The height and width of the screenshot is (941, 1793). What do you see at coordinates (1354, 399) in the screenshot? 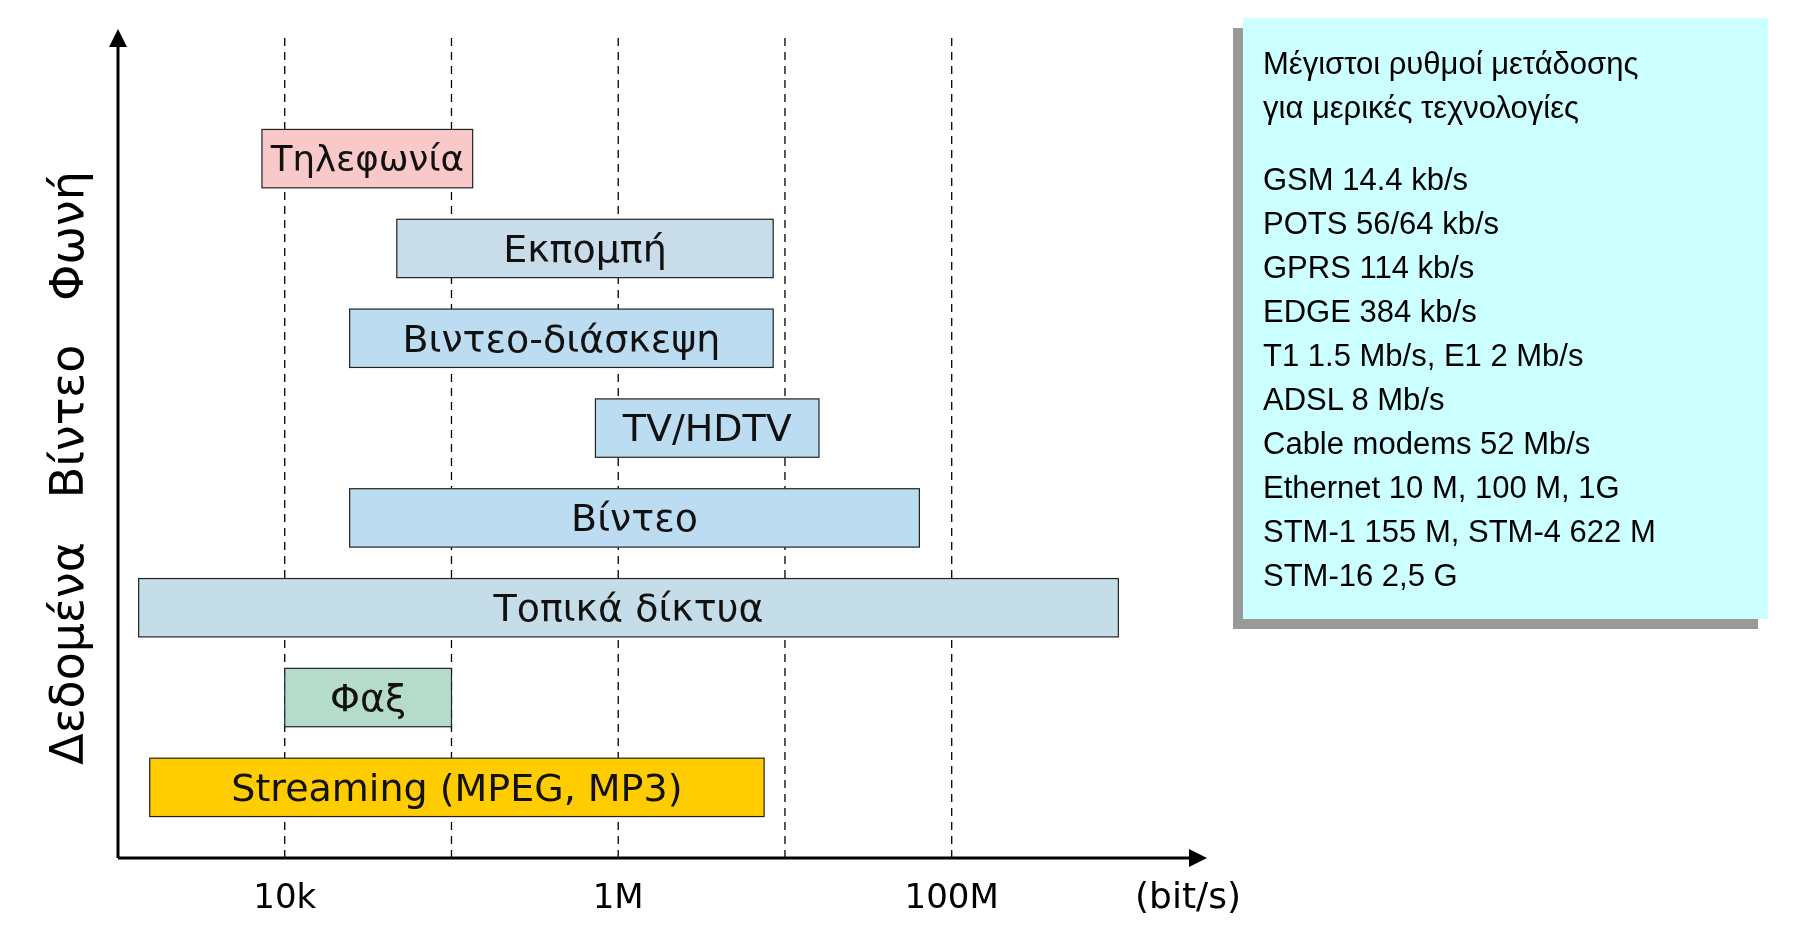
I see `text: ADSL 8 Mb/s` at bounding box center [1354, 399].